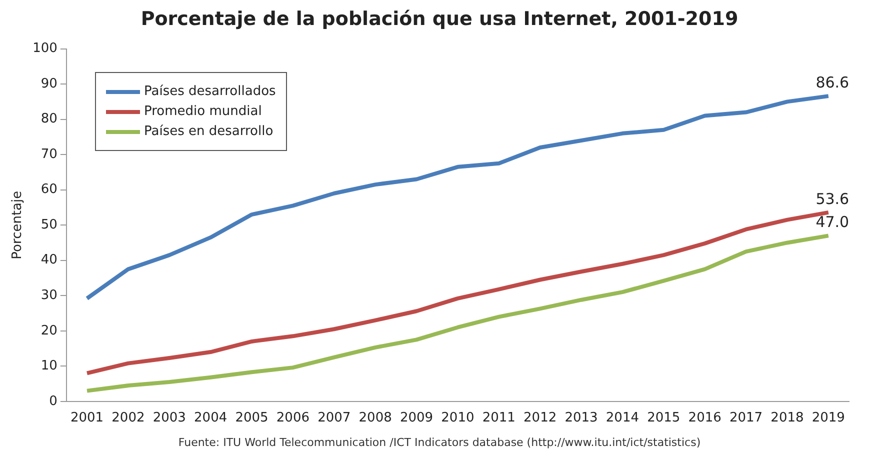 The image size is (879, 455). I want to click on x-tick-label: 2004, so click(211, 418).